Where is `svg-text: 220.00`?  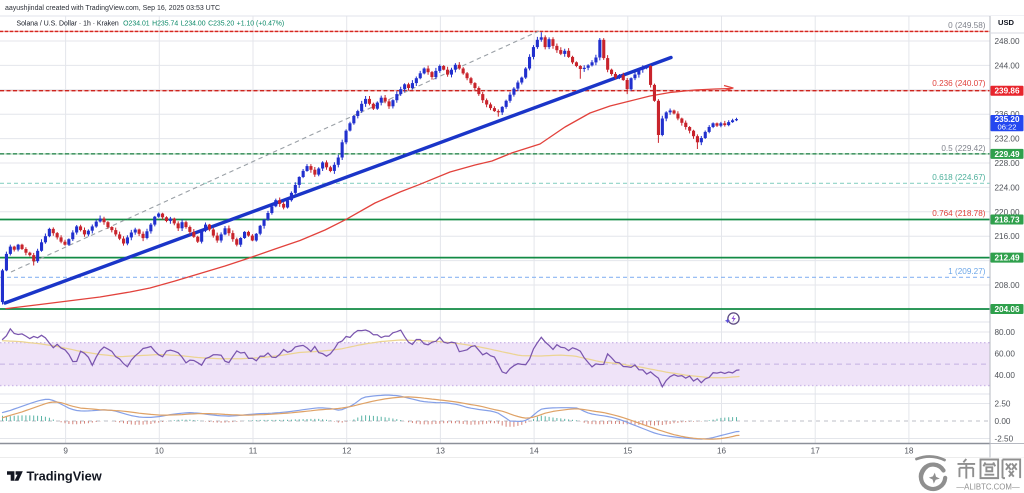
svg-text: 220.00 is located at coordinates (1007, 212).